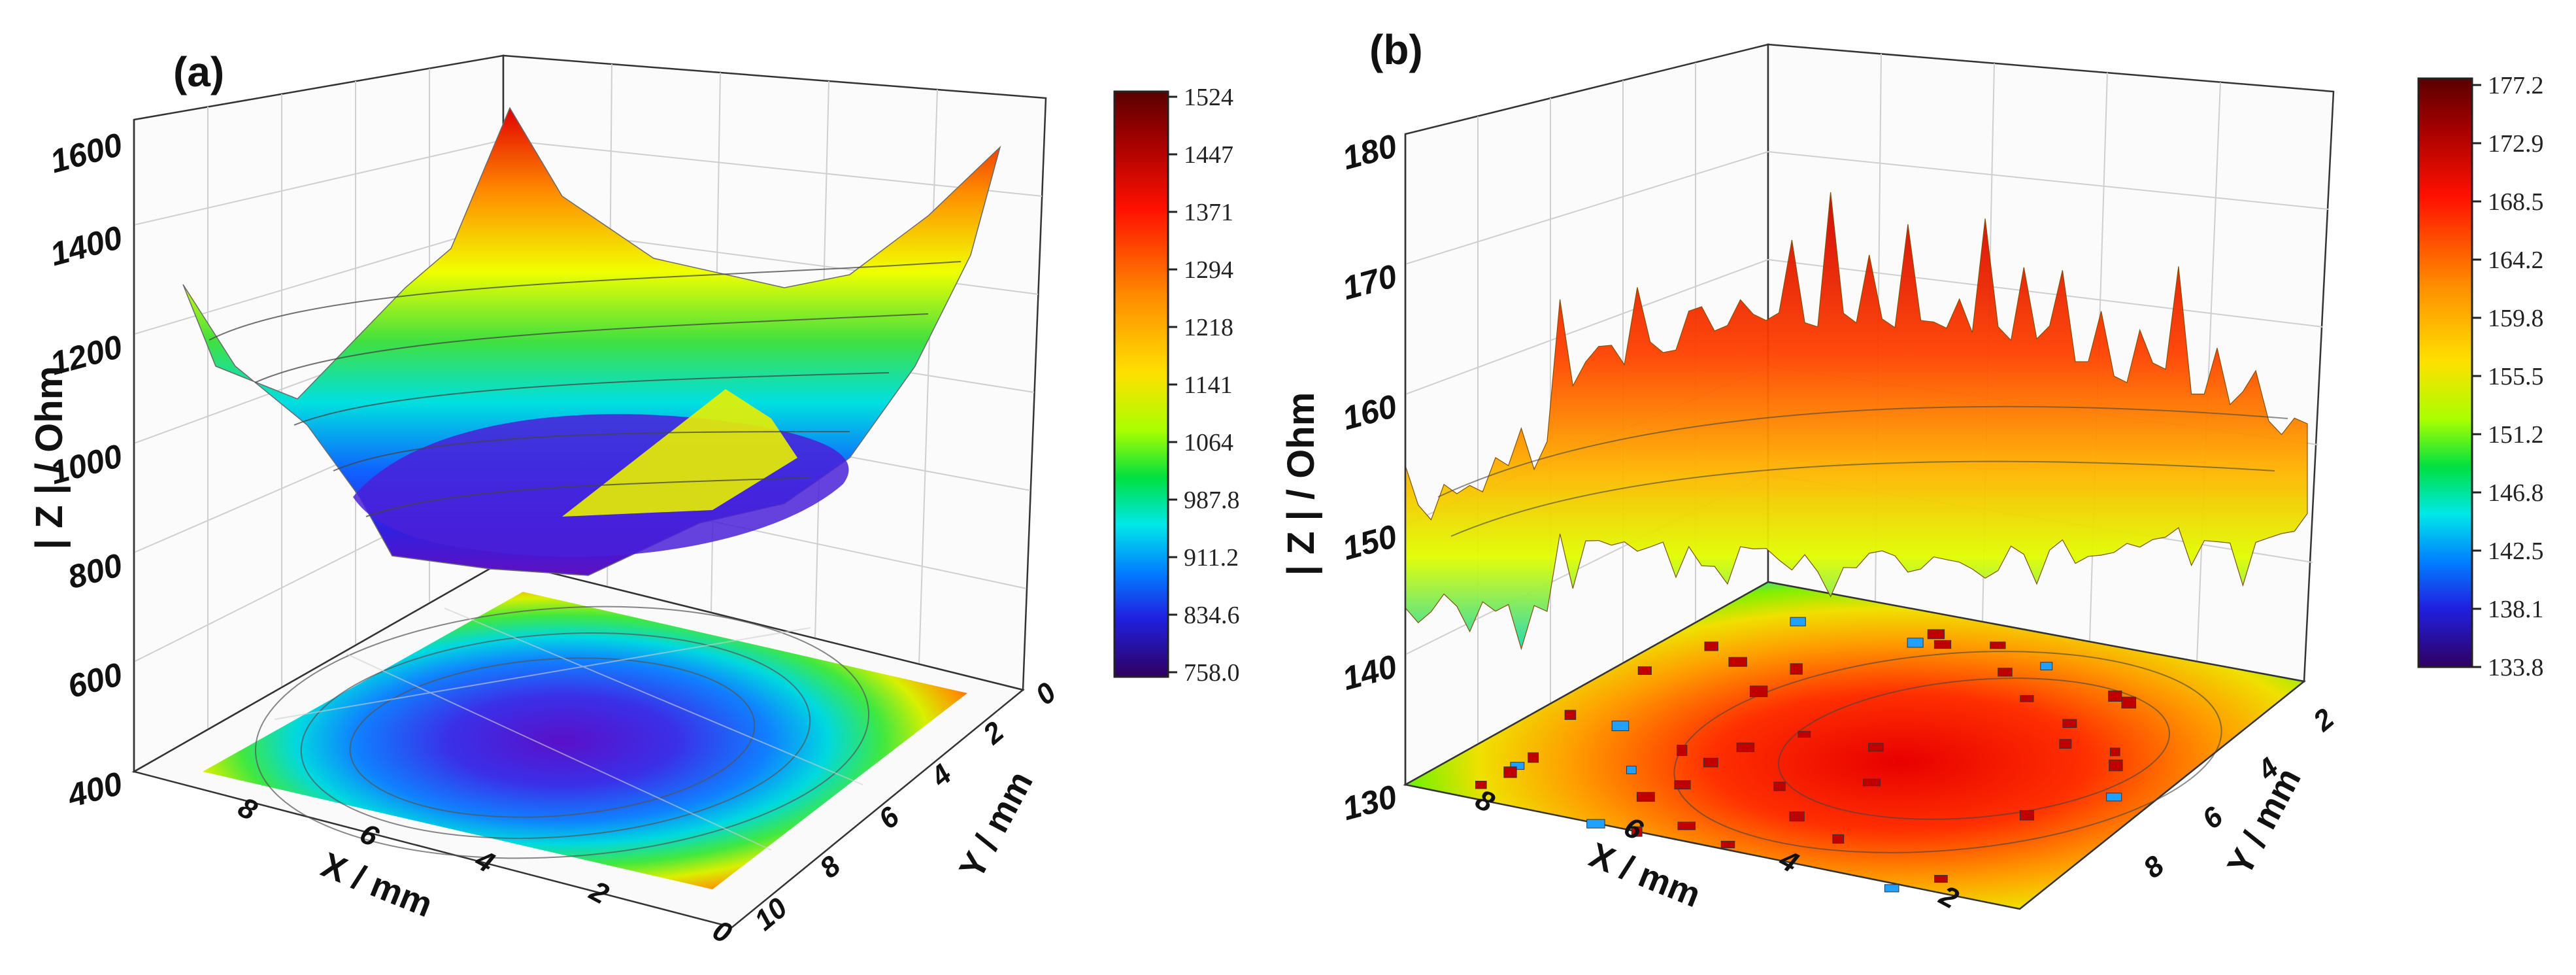 The image size is (2576, 975). Describe the element at coordinates (2516, 260) in the screenshot. I see `colorbar-tick-label: 164.2` at that location.